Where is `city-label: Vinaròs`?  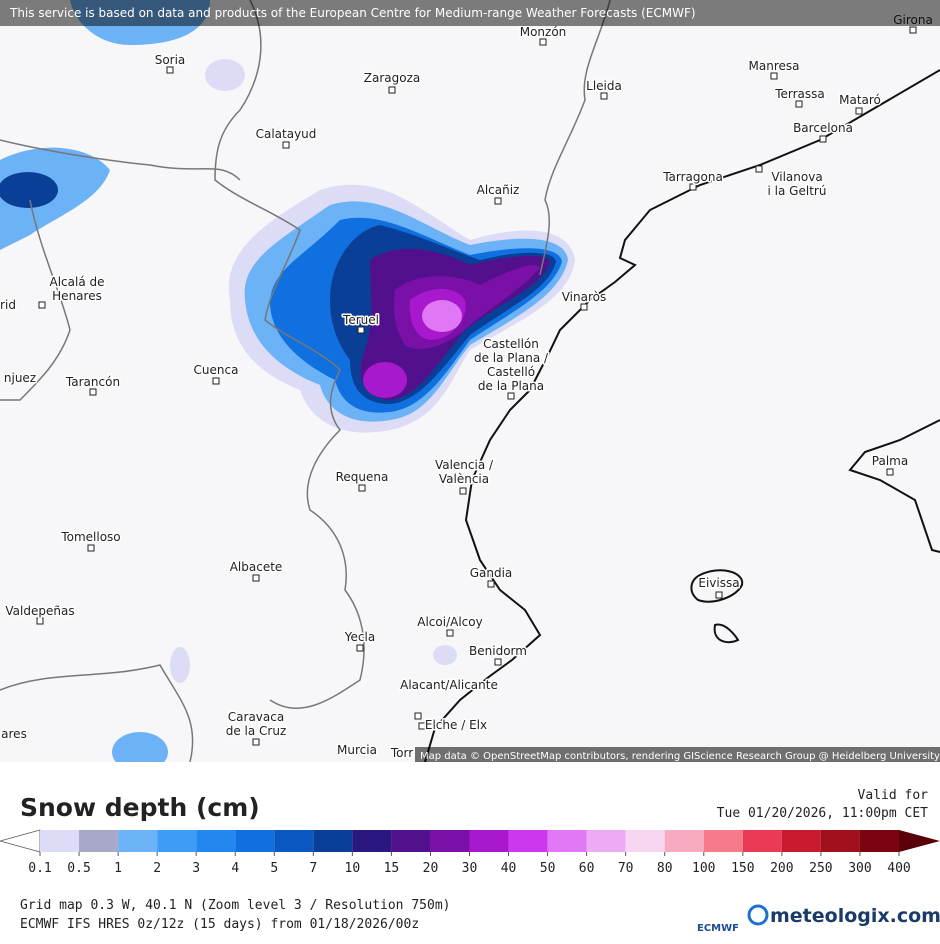
city-label: Vinaròs is located at coordinates (584, 297).